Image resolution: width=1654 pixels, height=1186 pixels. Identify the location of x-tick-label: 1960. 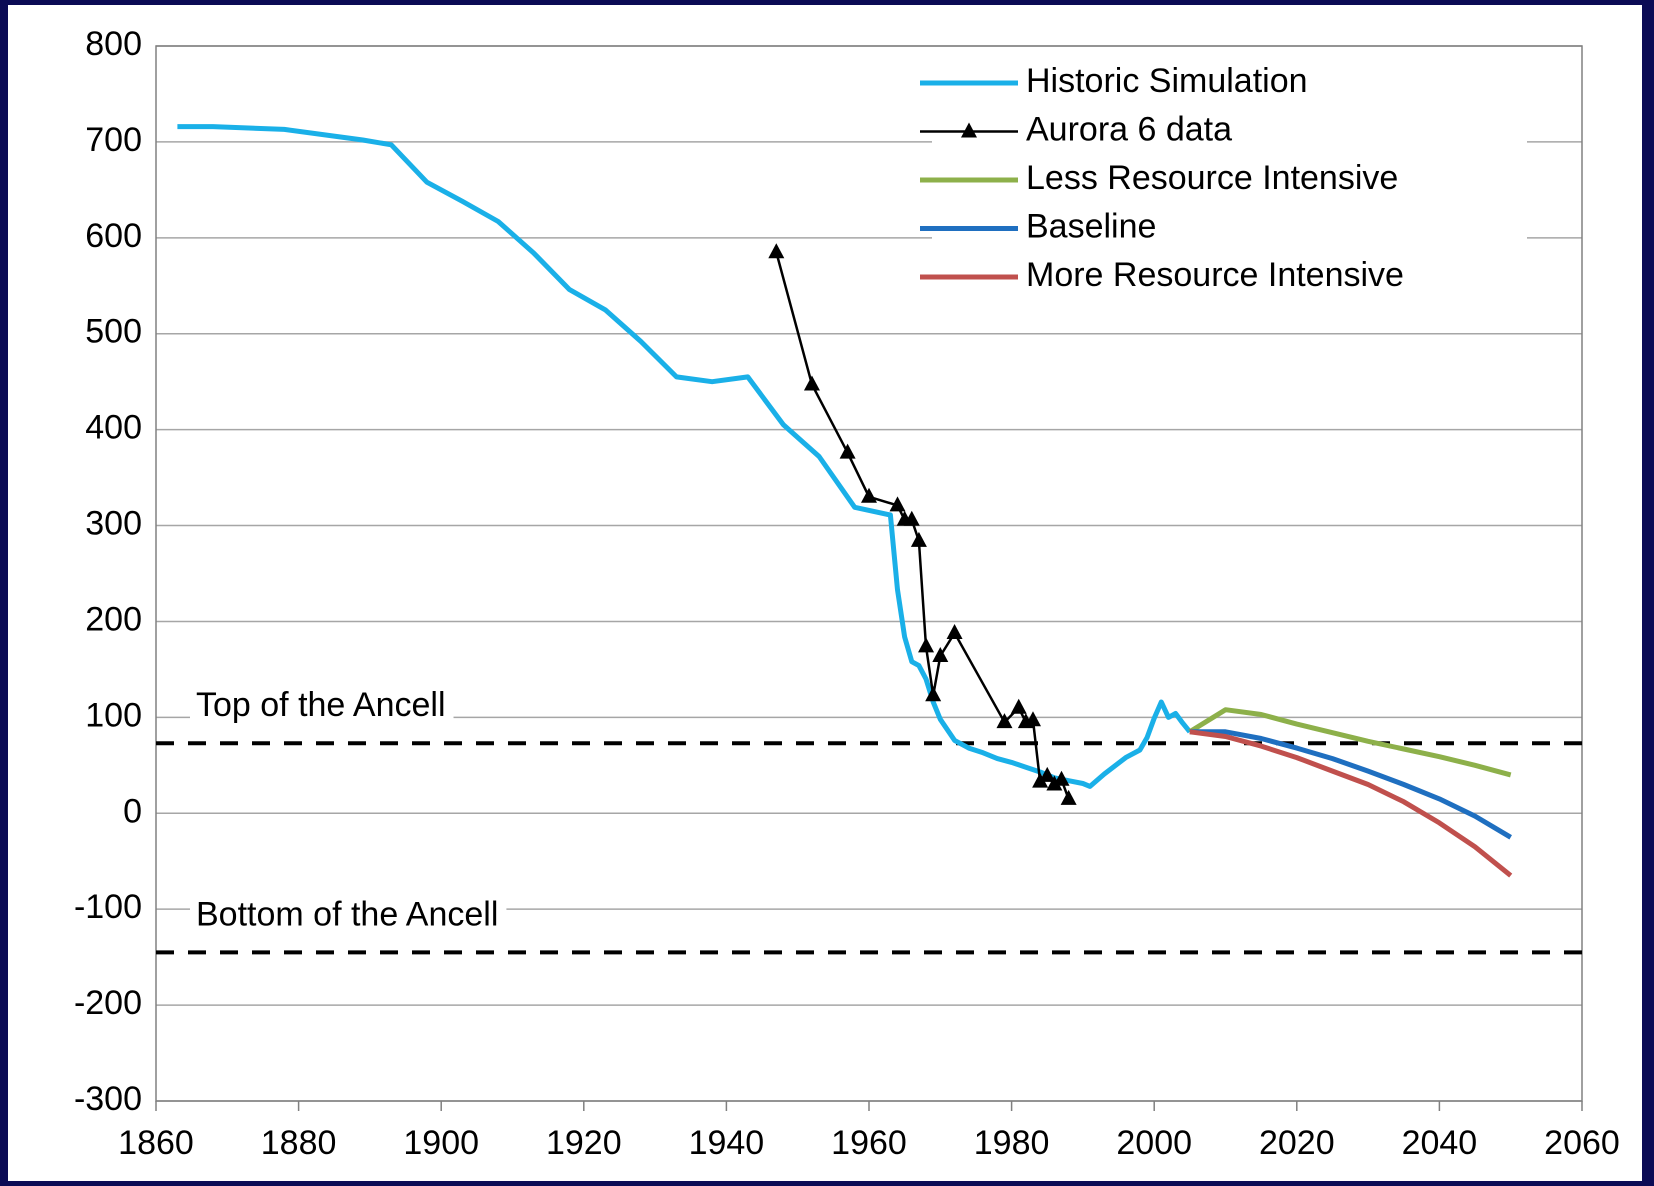
(869, 1143).